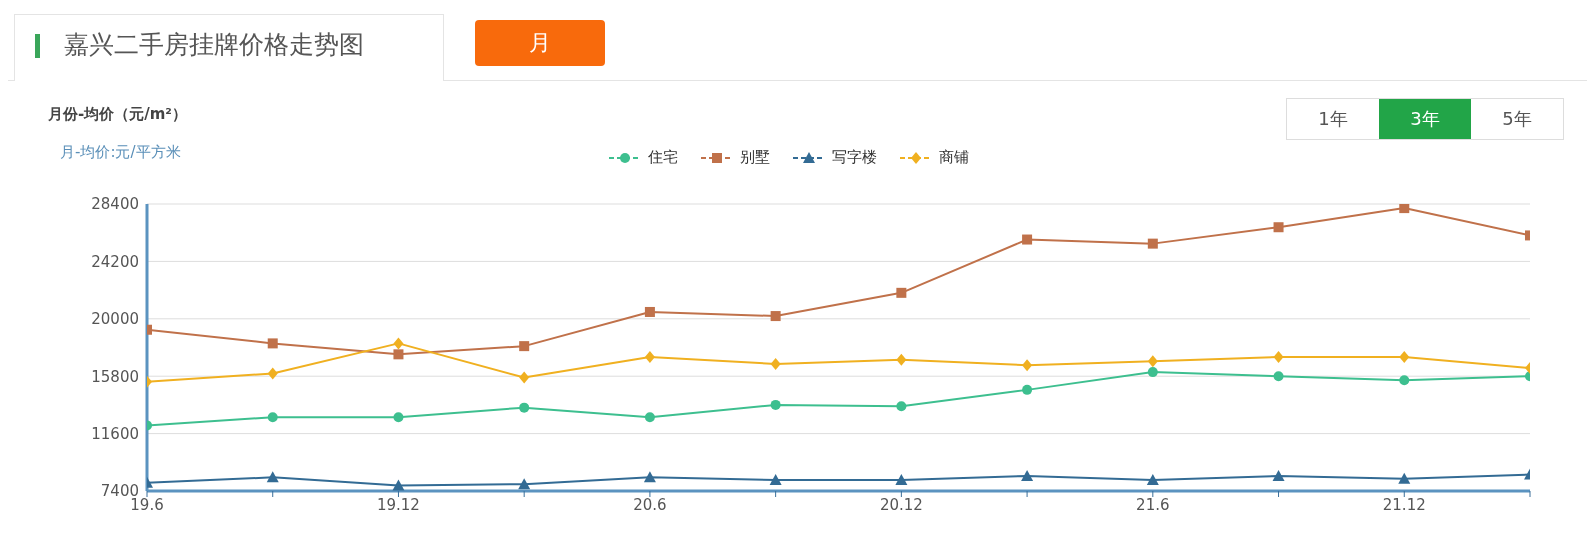 The image size is (1595, 540). What do you see at coordinates (1425, 119) in the screenshot?
I see `text: 3年` at bounding box center [1425, 119].